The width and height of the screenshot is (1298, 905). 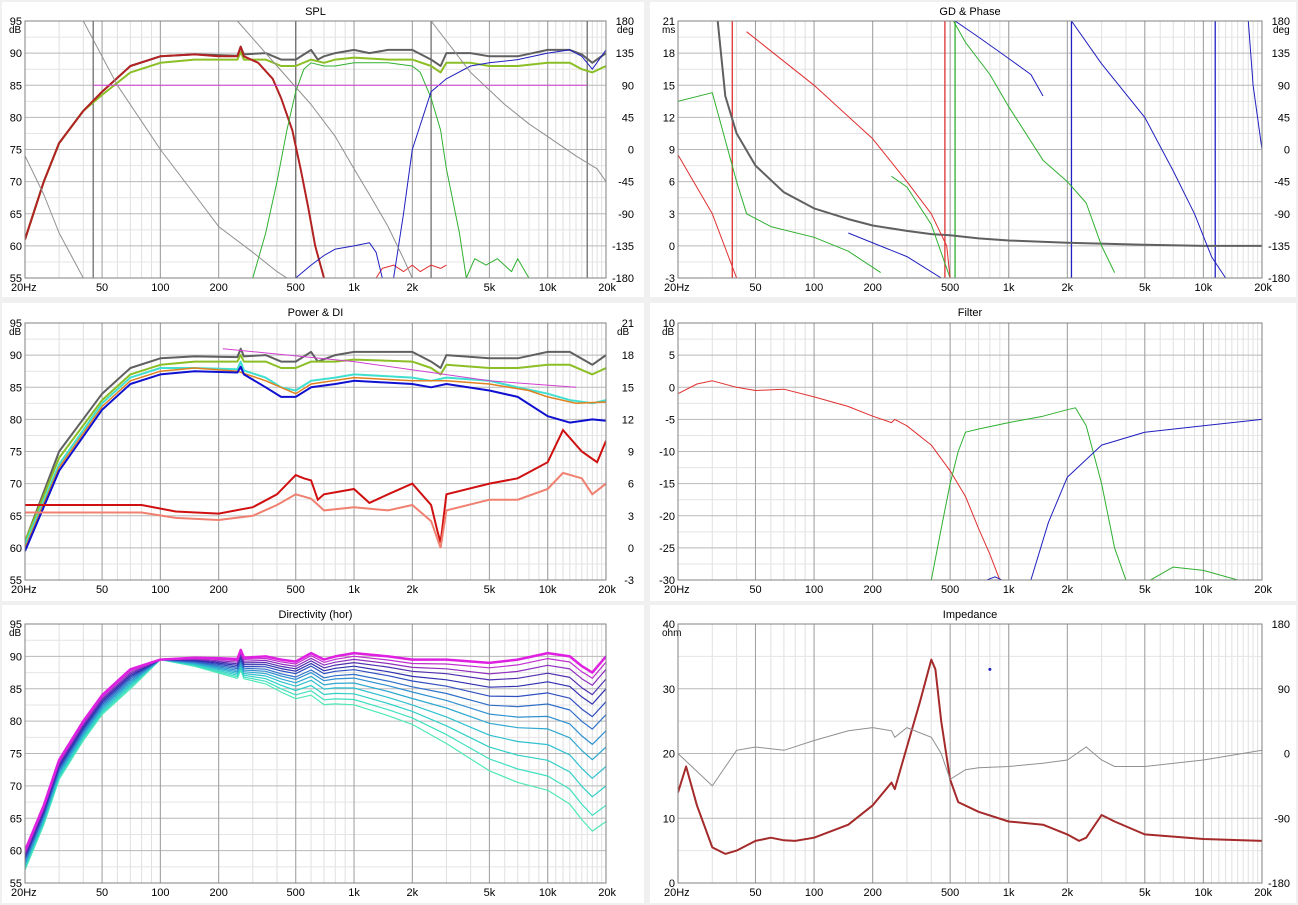 What do you see at coordinates (628, 86) in the screenshot?
I see `y2-tick-label: 90` at bounding box center [628, 86].